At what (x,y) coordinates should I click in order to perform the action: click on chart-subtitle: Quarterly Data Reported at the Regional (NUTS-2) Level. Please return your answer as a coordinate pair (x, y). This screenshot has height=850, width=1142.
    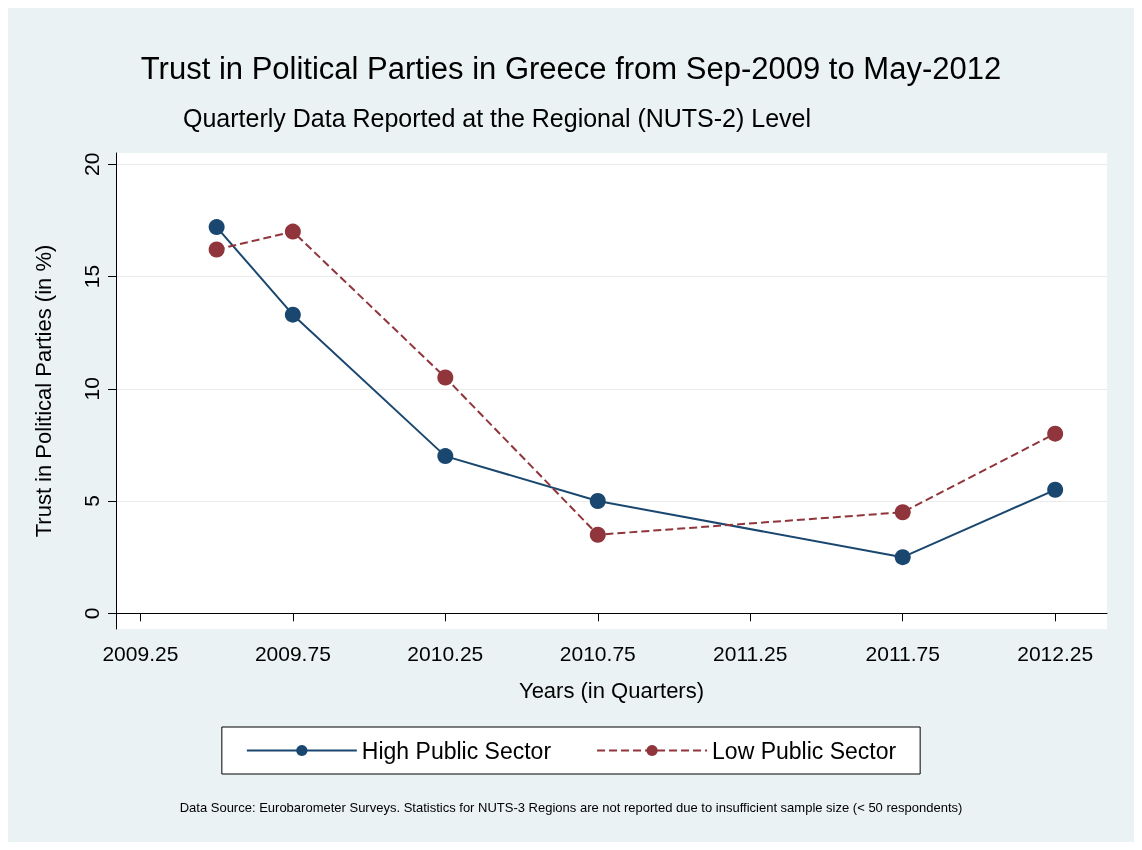
    Looking at the image, I should click on (497, 117).